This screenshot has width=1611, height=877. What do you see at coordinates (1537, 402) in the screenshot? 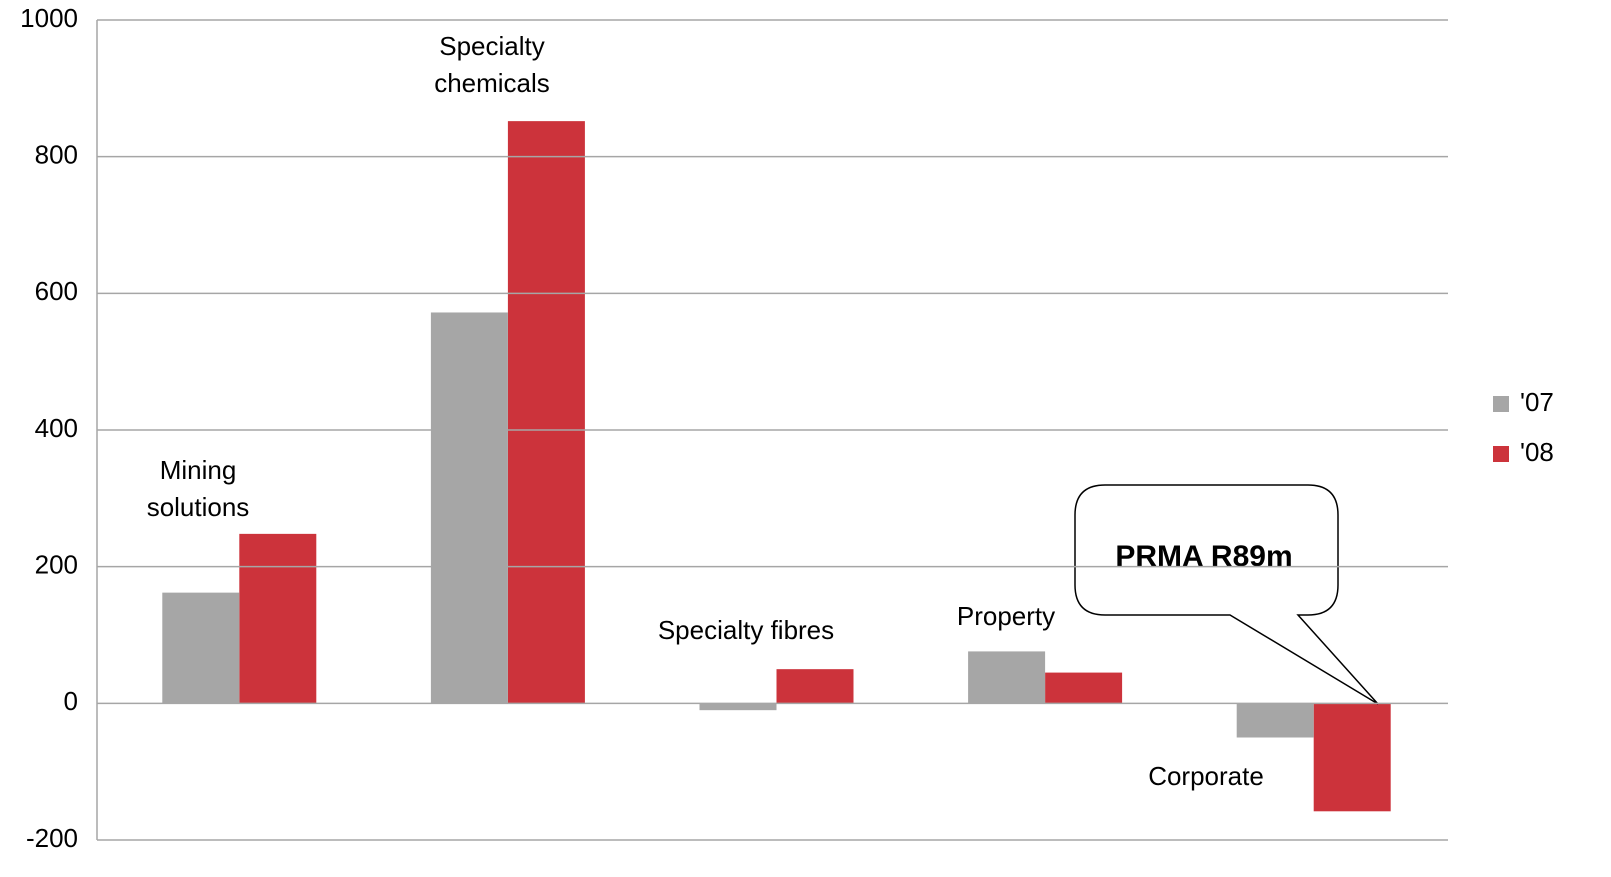
I see `legend-label: '07` at bounding box center [1537, 402].